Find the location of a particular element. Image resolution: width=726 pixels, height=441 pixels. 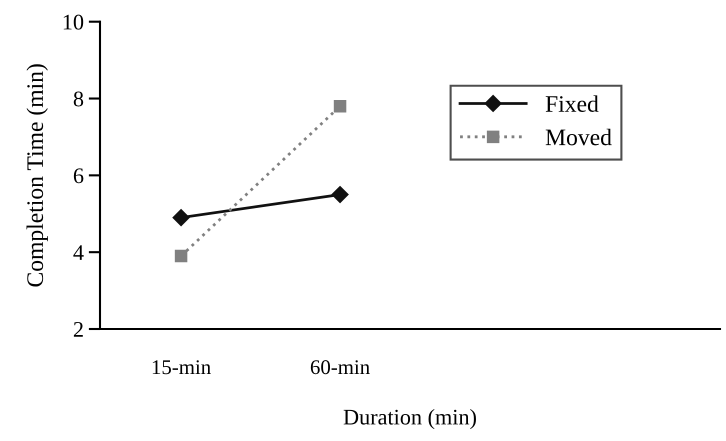

y-tick-label: 4 is located at coordinates (78, 252).